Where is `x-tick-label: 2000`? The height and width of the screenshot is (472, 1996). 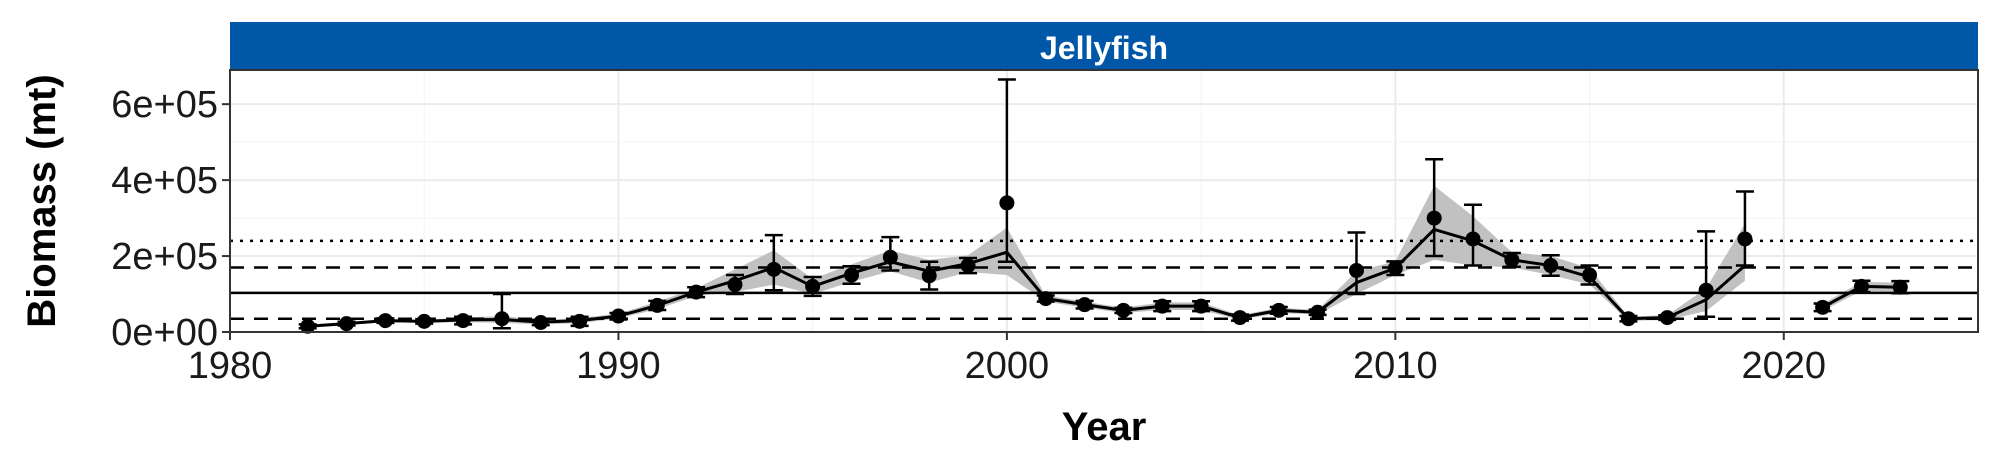 x-tick-label: 2000 is located at coordinates (1007, 366).